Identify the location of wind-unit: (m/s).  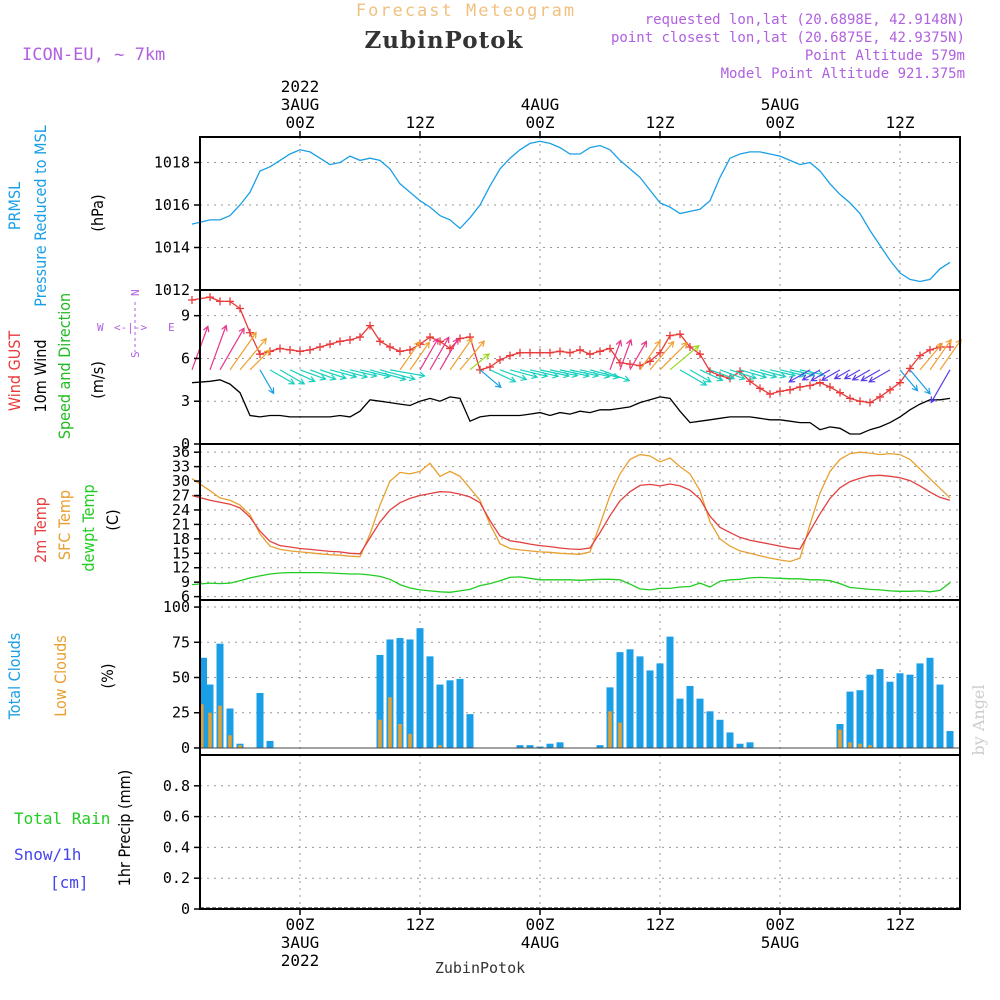
(97, 380).